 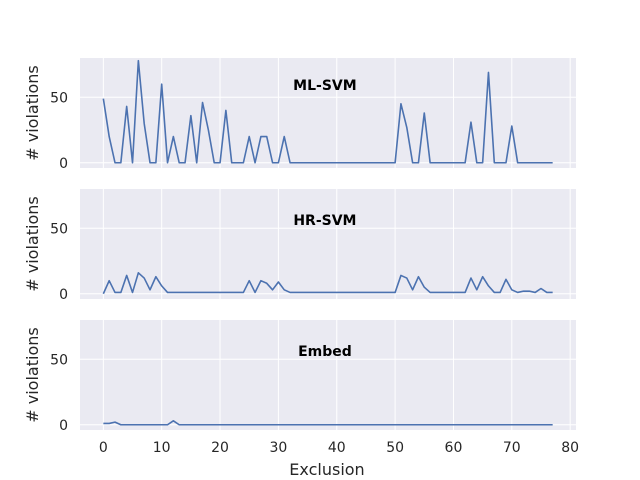 I want to click on x-tick-label: 10, so click(x=162, y=448).